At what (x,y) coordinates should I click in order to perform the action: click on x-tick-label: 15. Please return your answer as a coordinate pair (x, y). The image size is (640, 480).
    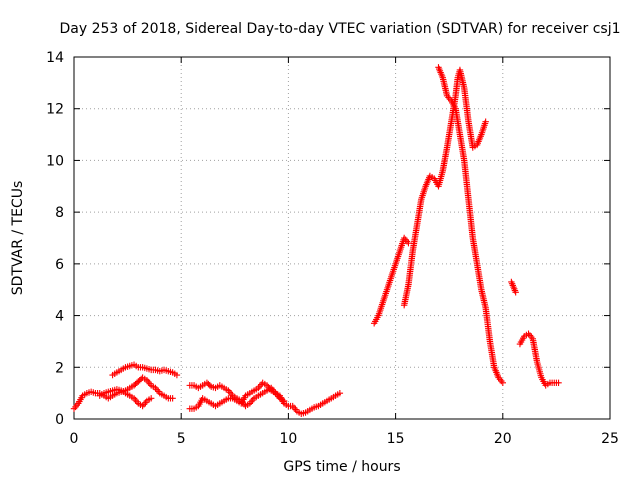
    Looking at the image, I should click on (396, 439).